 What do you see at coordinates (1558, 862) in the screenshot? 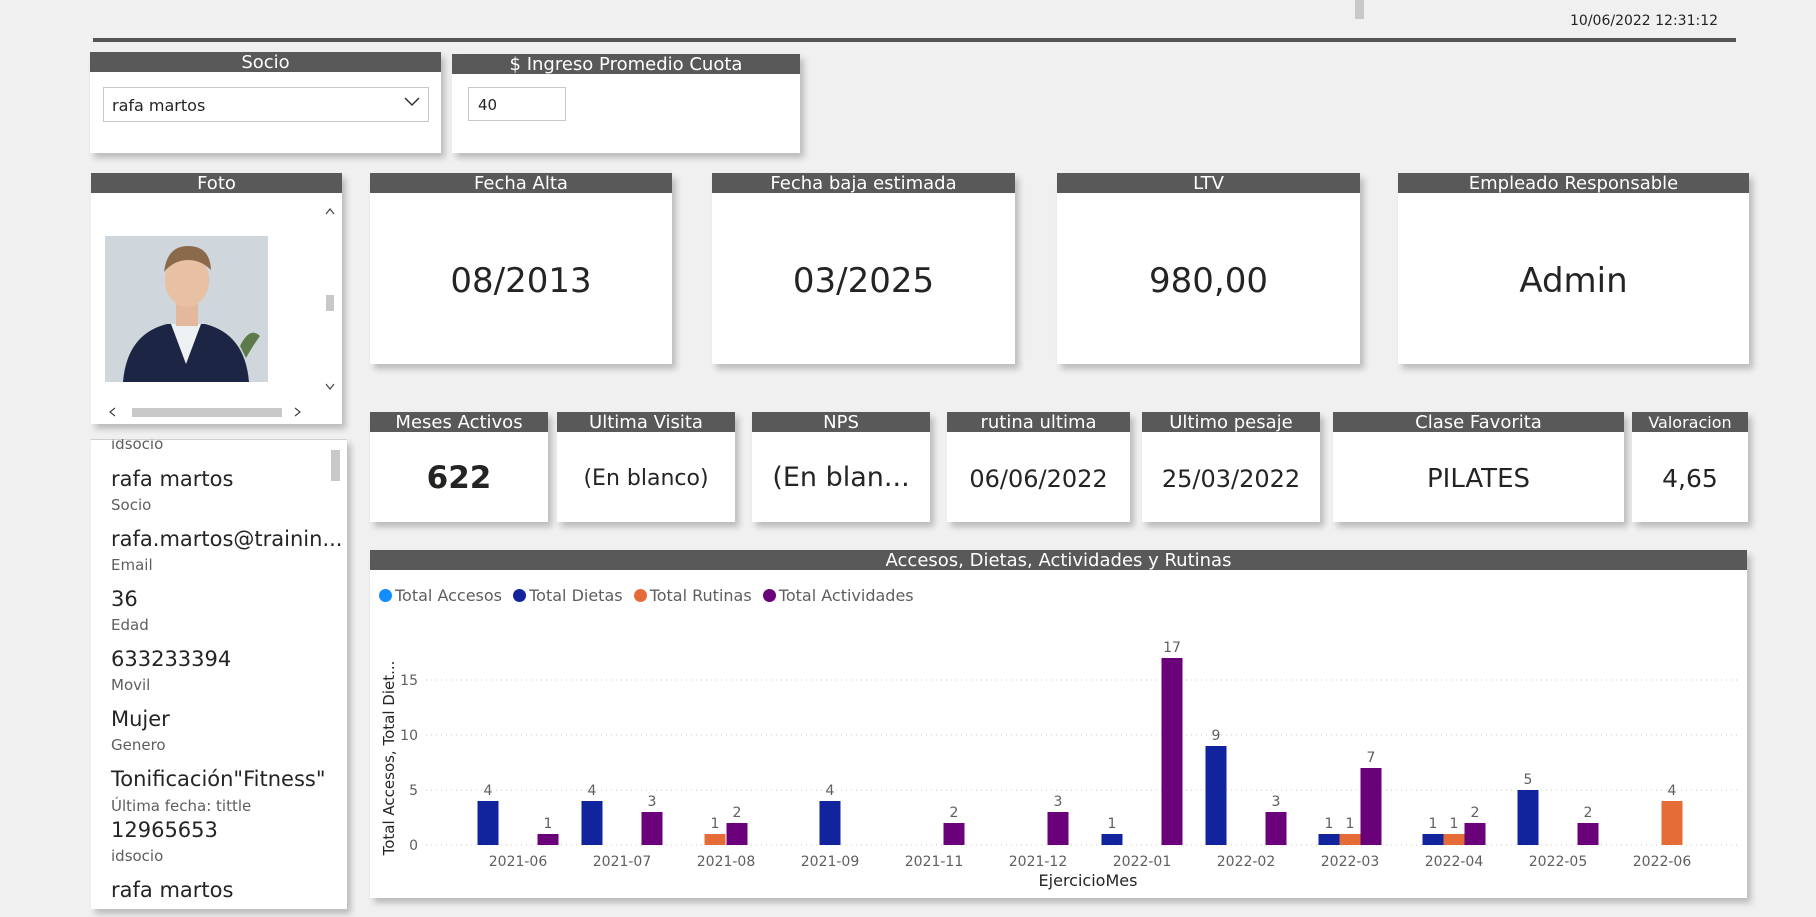
I see `x-tick-label: 2022-05` at bounding box center [1558, 862].